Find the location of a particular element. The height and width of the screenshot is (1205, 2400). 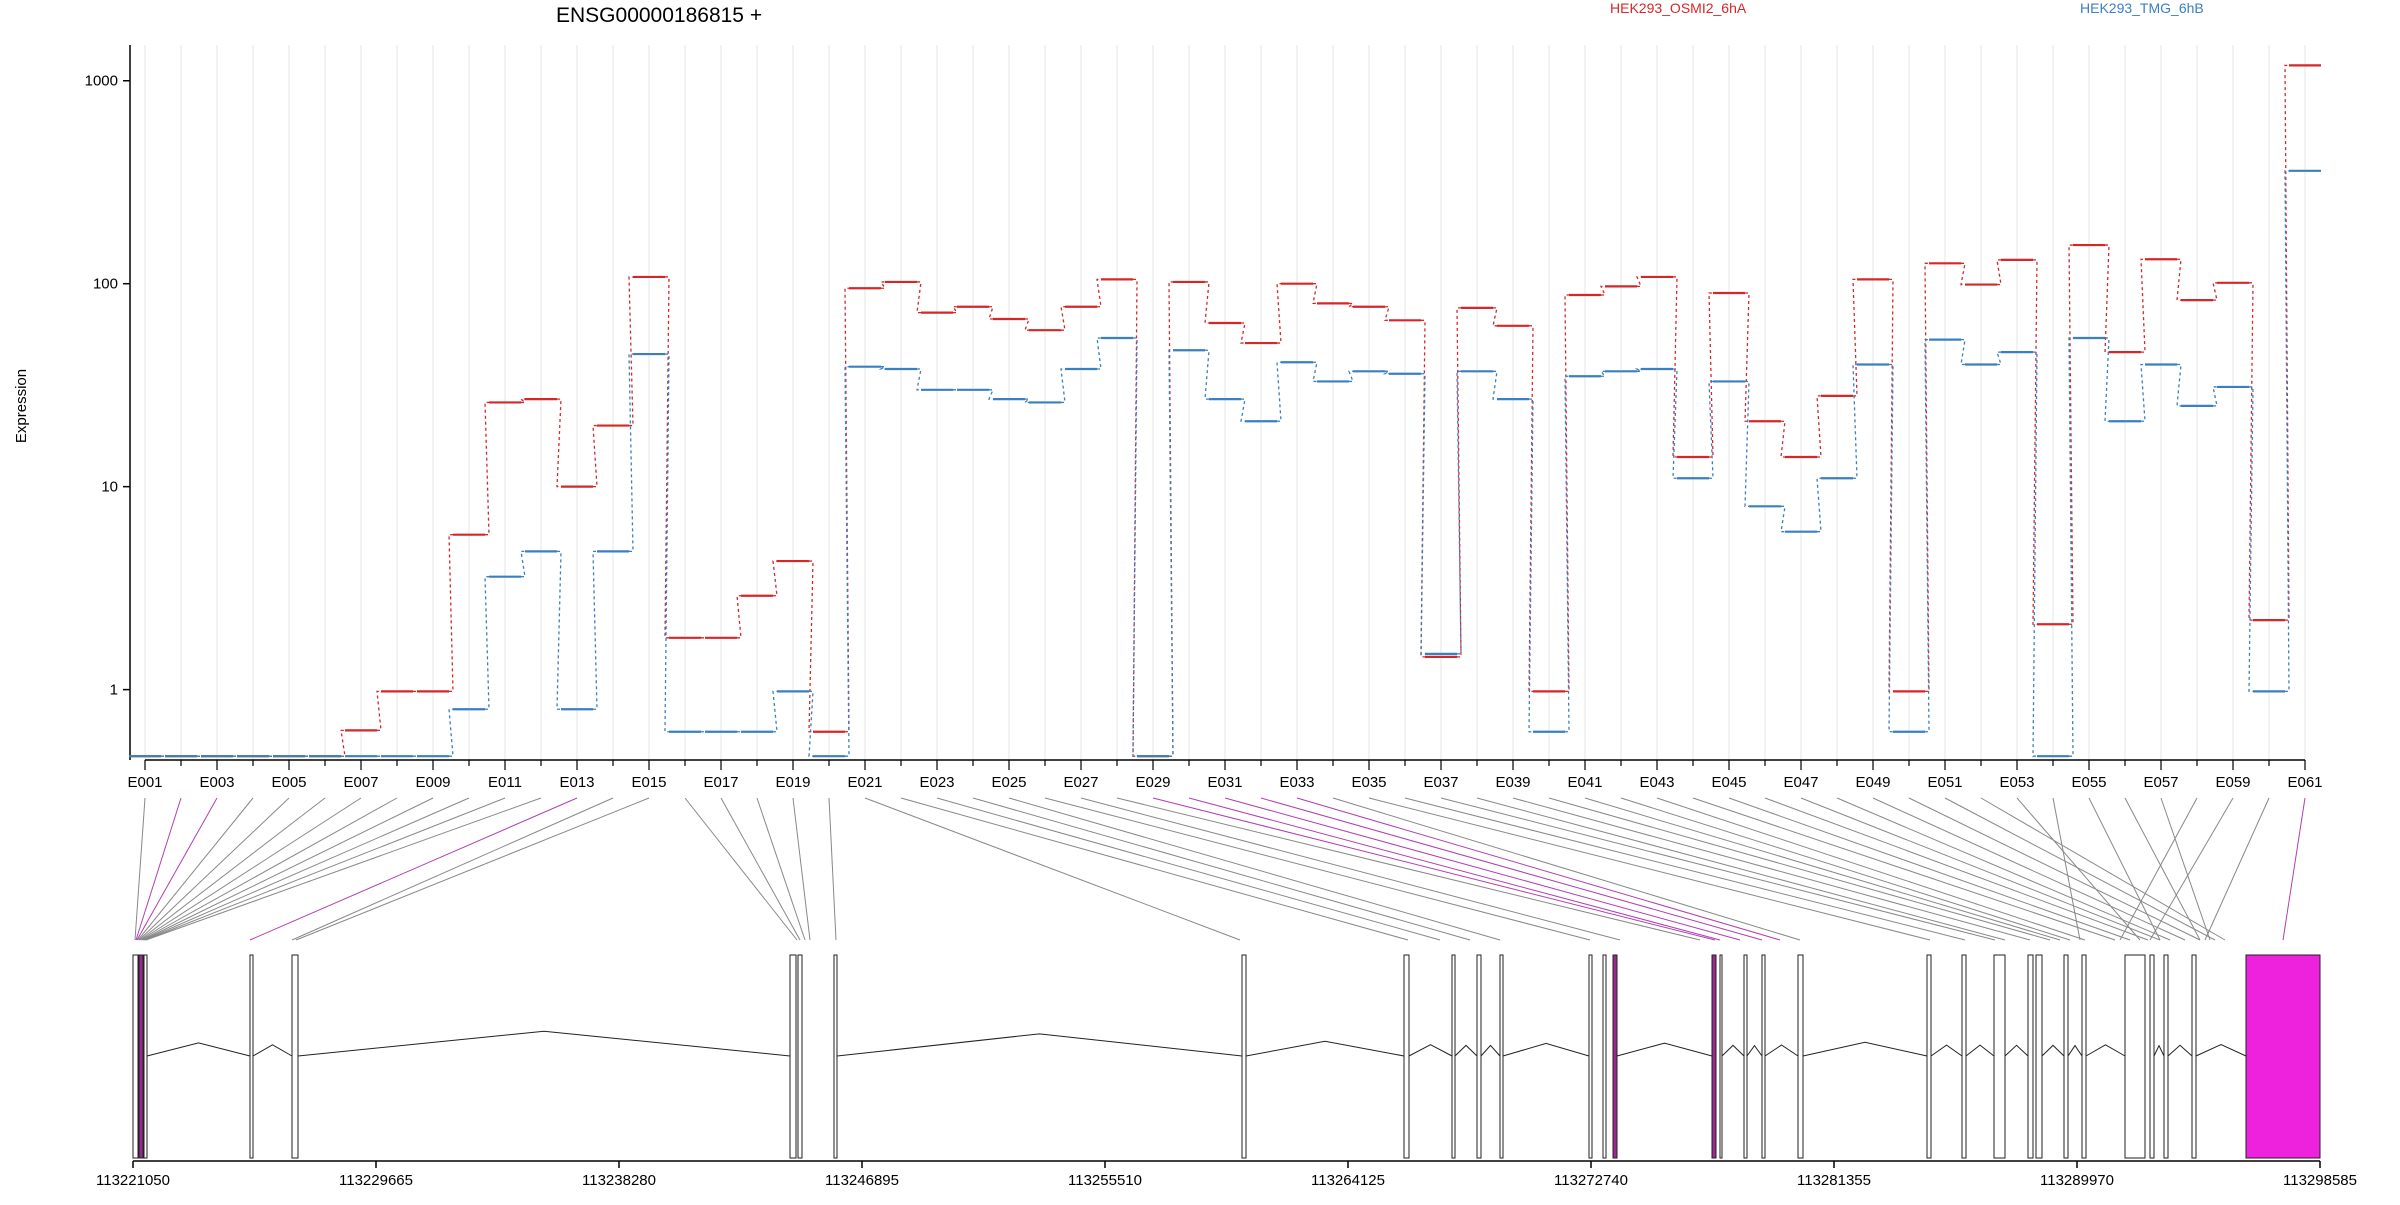

genomic-tick-label: 113221050 is located at coordinates (133, 1180).